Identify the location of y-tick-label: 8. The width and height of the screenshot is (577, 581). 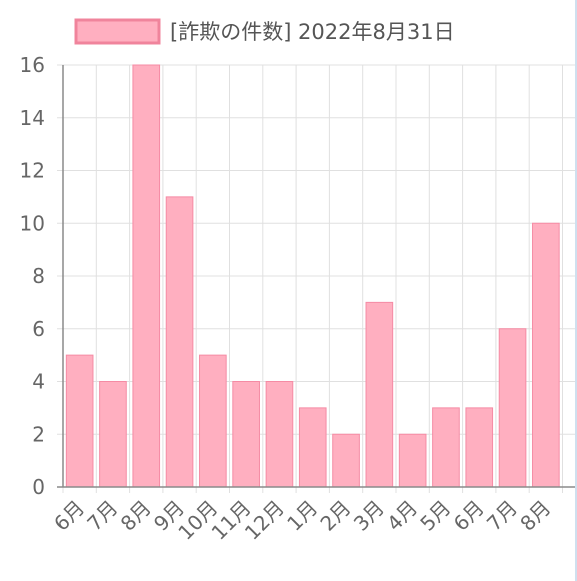
(38, 276).